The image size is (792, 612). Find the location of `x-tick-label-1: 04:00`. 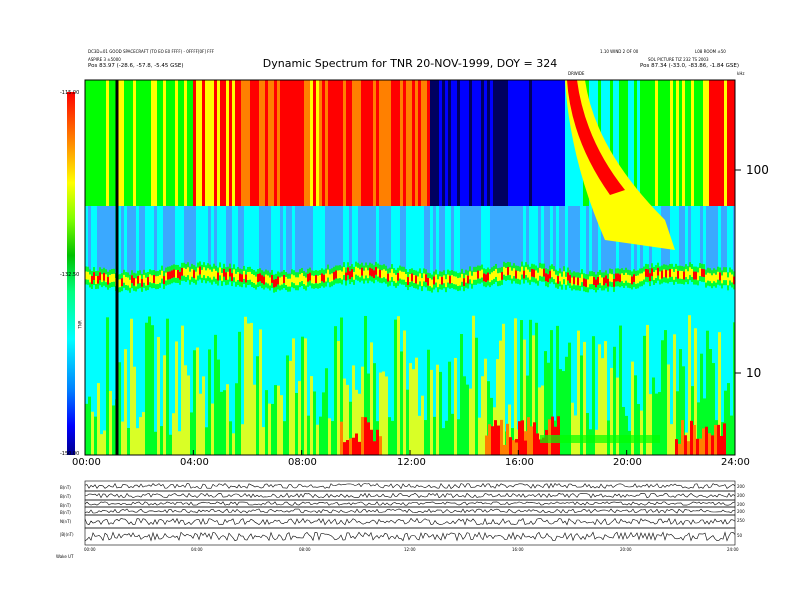

x-tick-label-1: 04:00 is located at coordinates (194, 462).